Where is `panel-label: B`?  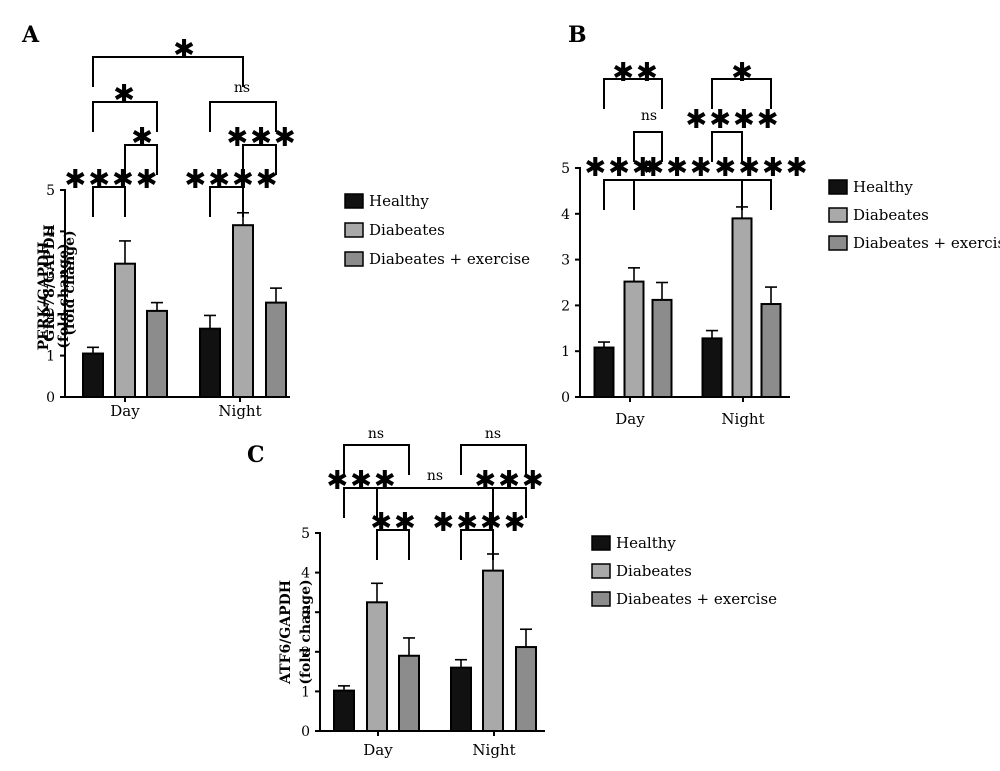
panel-label: B is located at coordinates (577, 35).